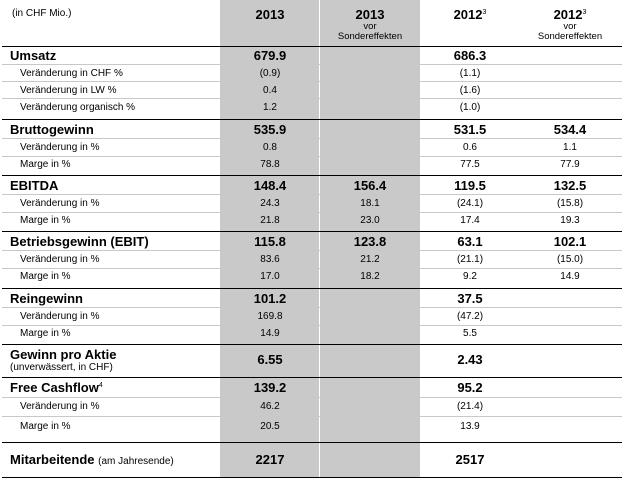  Describe the element at coordinates (71, 73) in the screenshot. I see `row-label: Veränderung in CHF %` at that location.